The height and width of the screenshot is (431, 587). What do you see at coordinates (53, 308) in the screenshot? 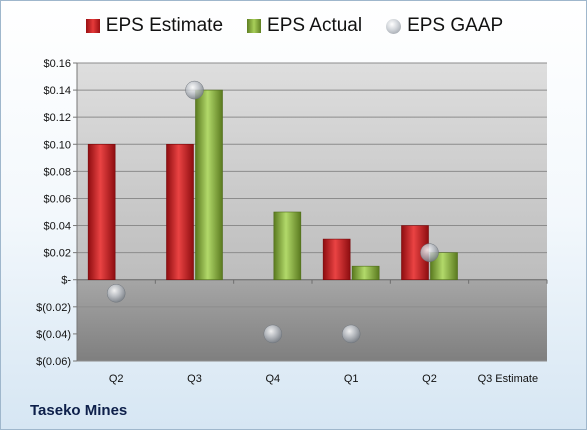
I see `y-tick-label: $(0.02)` at bounding box center [53, 308].